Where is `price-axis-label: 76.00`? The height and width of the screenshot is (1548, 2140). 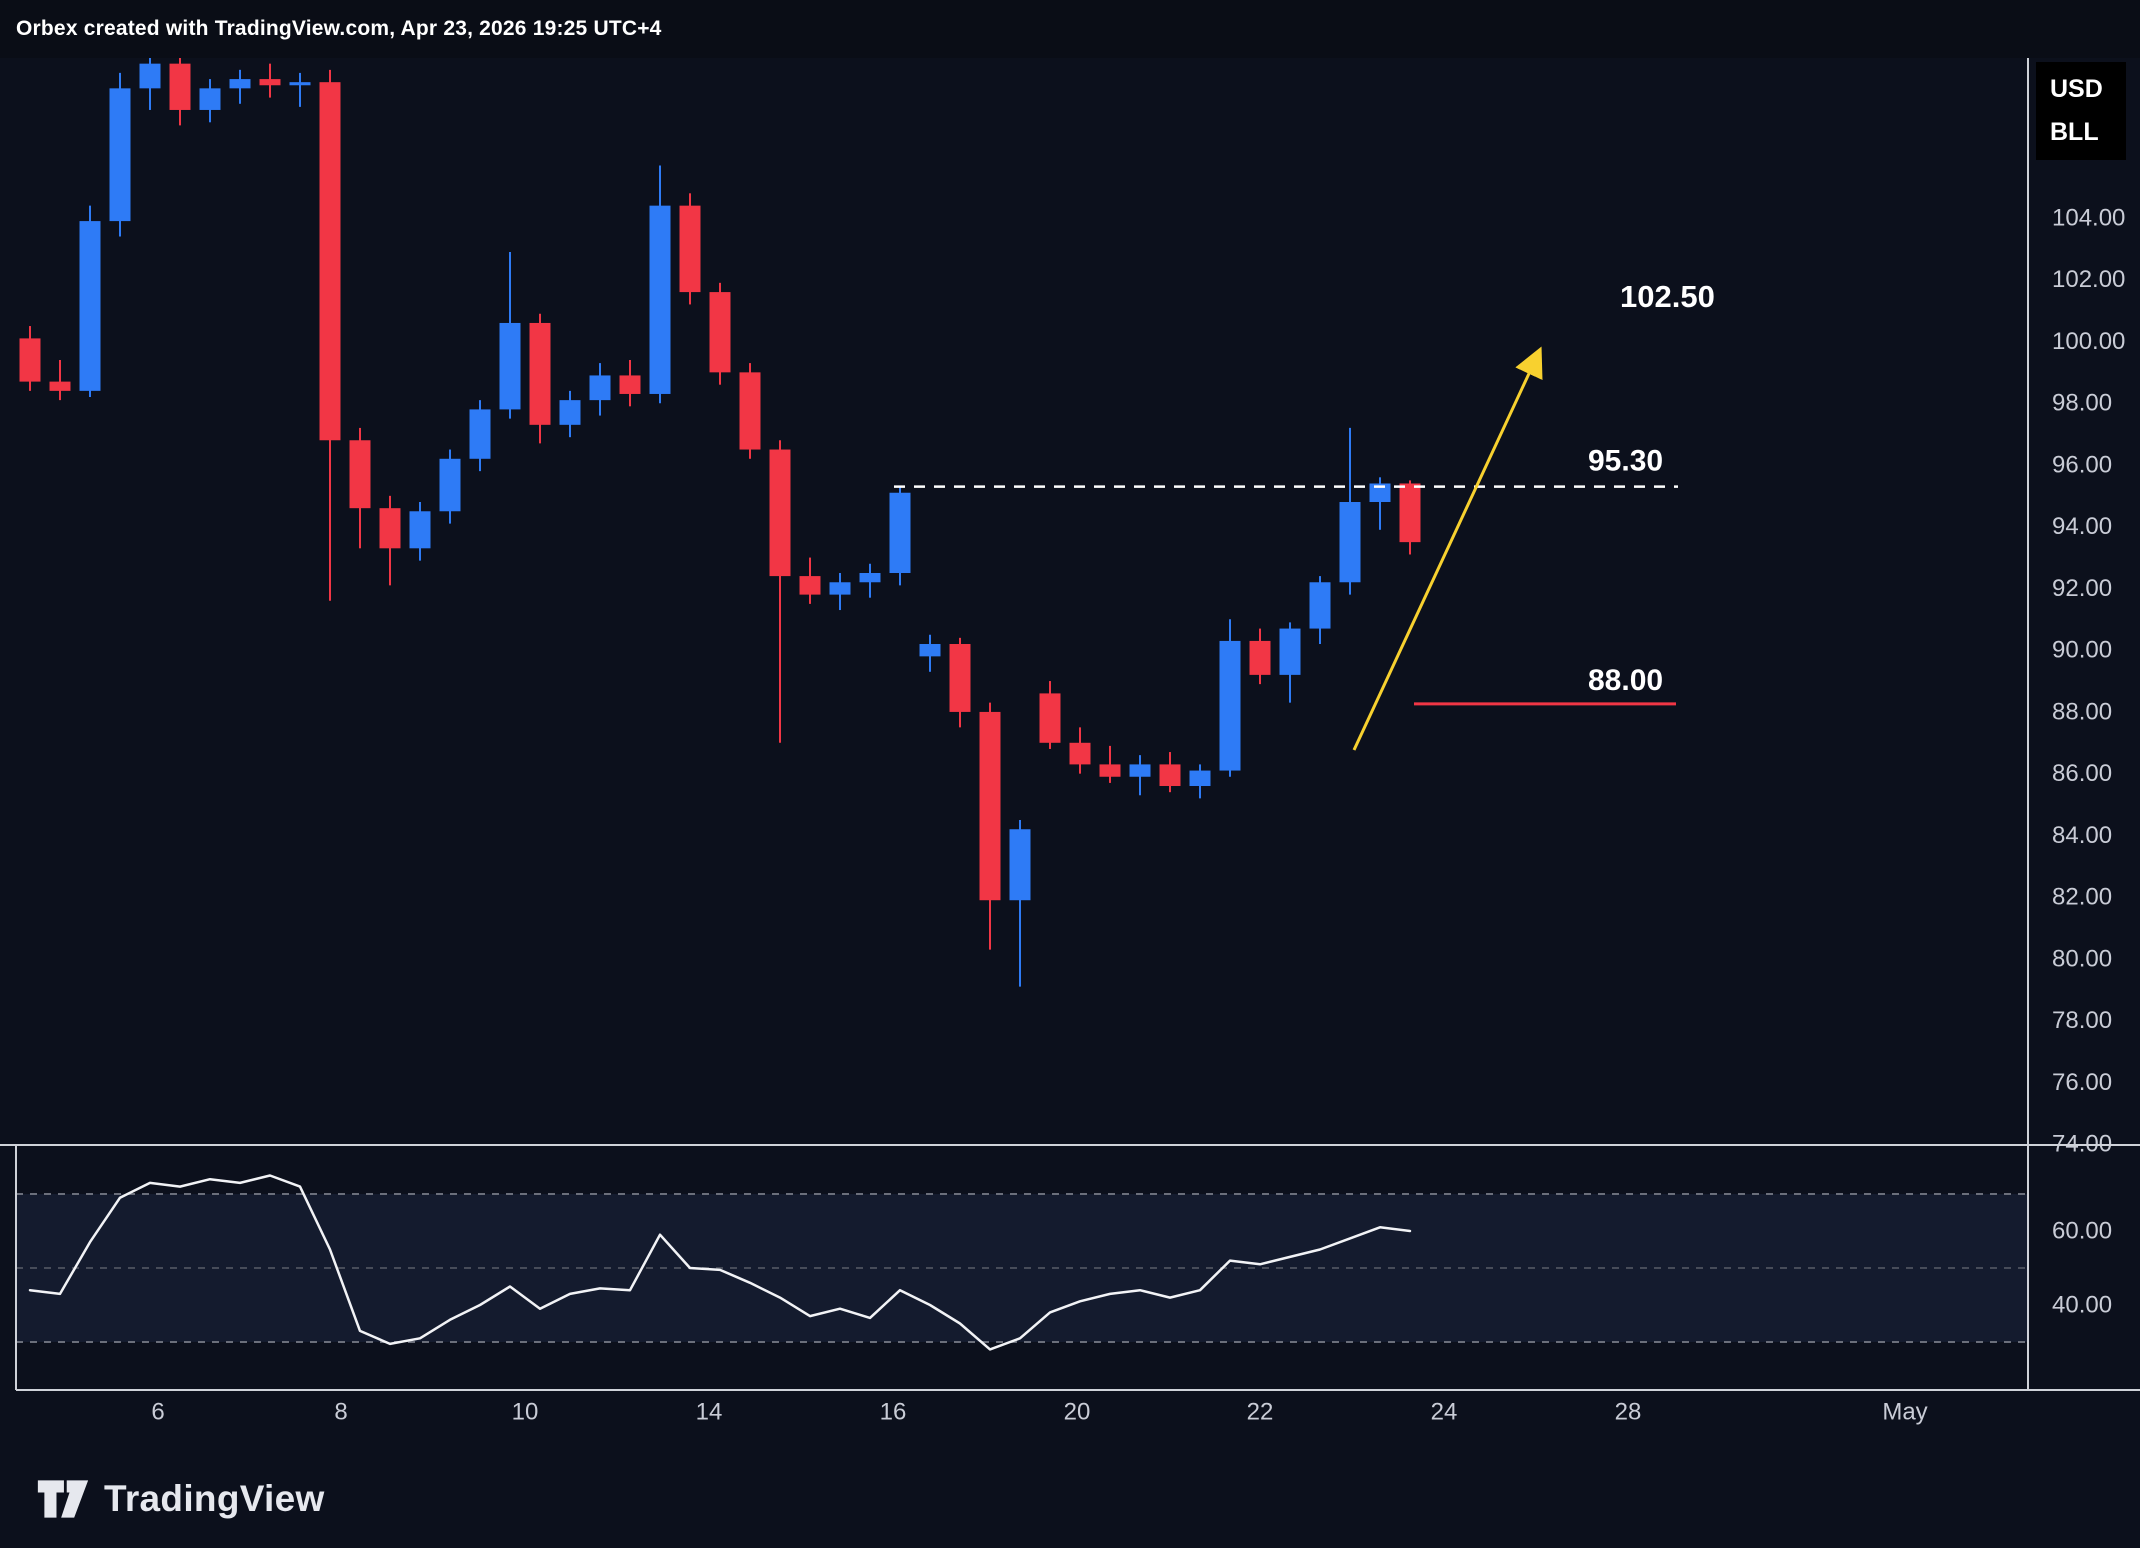 price-axis-label: 76.00 is located at coordinates (2082, 1082).